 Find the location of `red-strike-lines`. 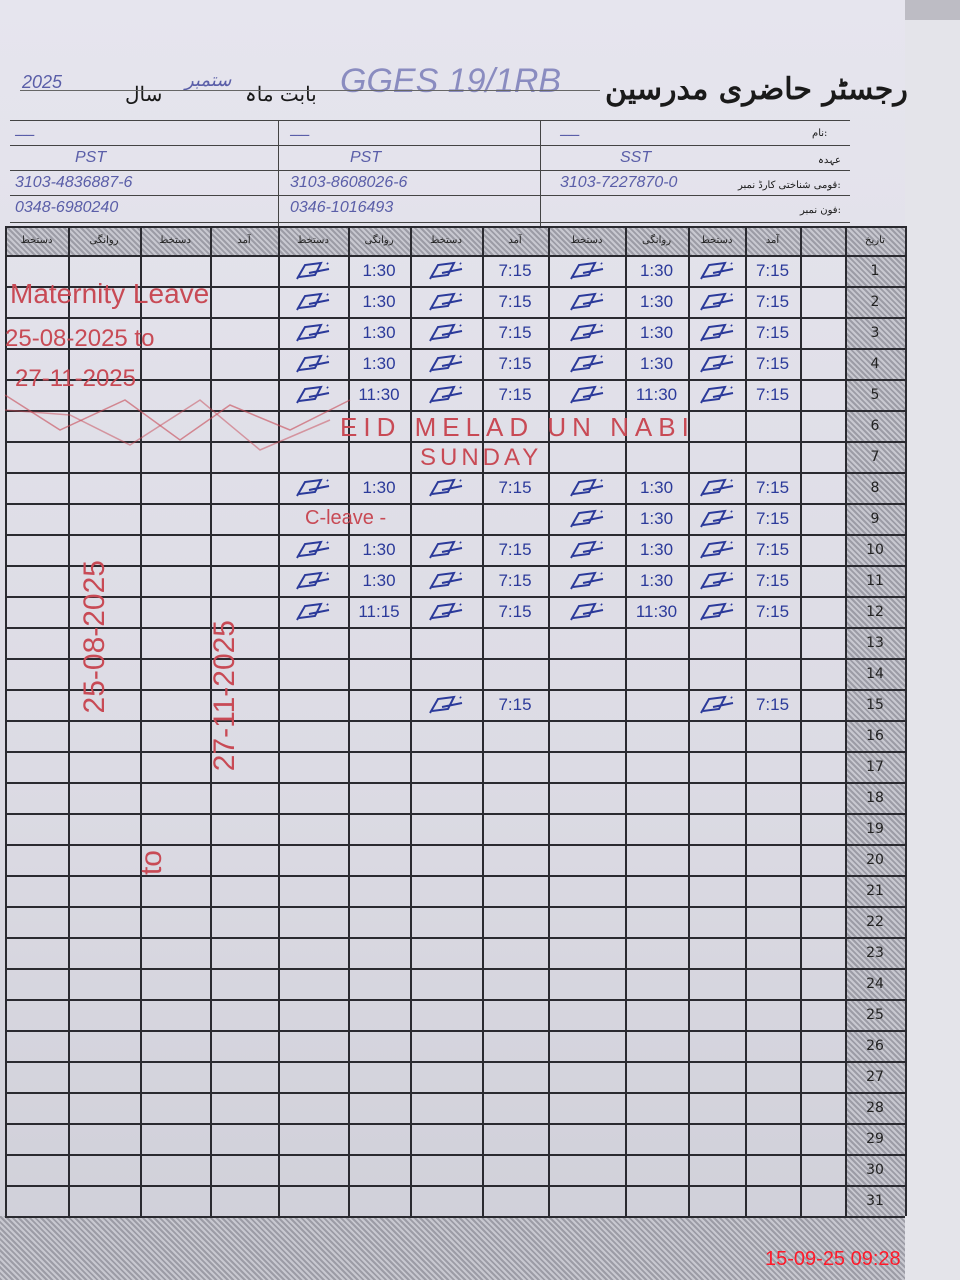

red-strike-lines is located at coordinates (177, 422).